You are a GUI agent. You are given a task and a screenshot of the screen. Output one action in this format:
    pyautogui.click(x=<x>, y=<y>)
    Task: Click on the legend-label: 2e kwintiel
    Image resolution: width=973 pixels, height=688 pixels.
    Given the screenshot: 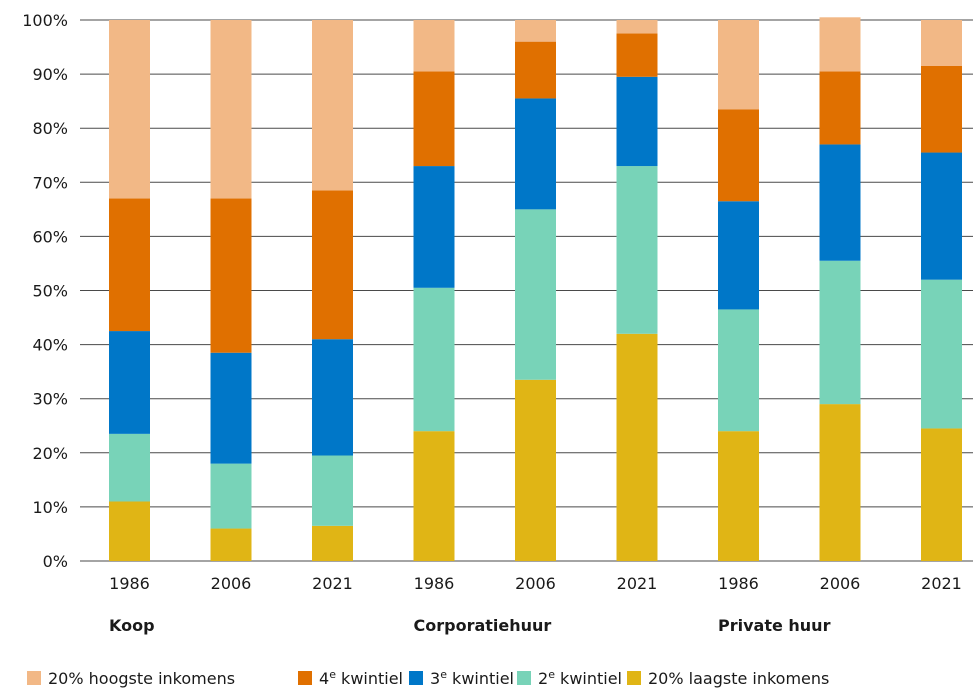 What is the action you would take?
    pyautogui.click(x=580, y=678)
    